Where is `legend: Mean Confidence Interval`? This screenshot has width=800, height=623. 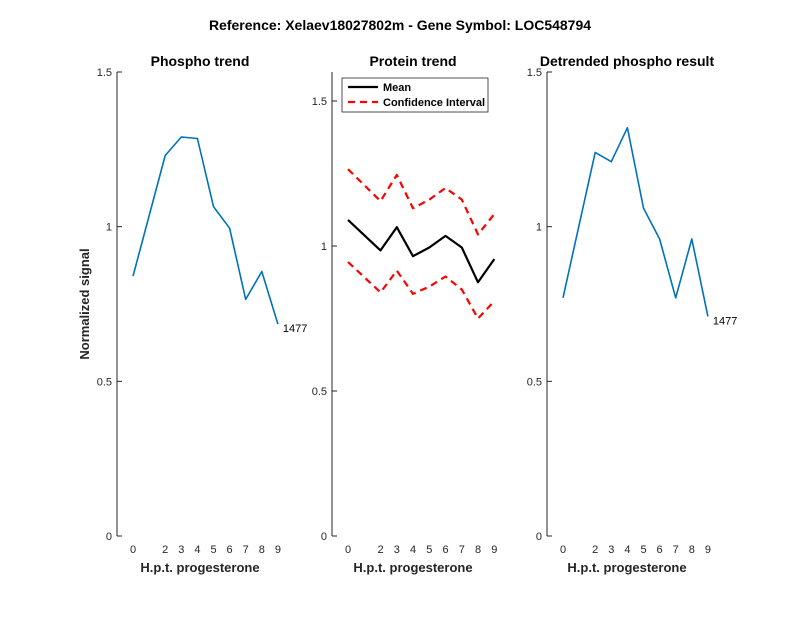
legend: Mean Confidence Interval is located at coordinates (415, 95).